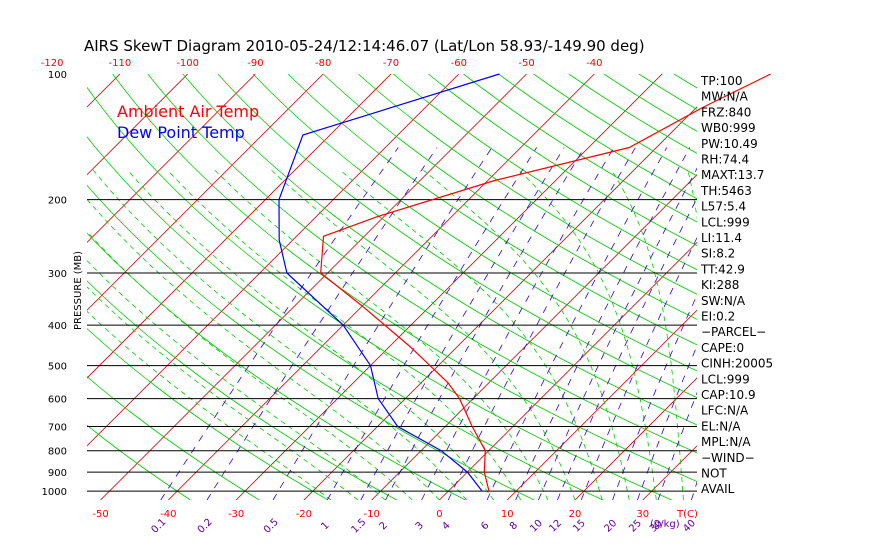  I want to click on mixing-ratio-tick-label: 4, so click(446, 526).